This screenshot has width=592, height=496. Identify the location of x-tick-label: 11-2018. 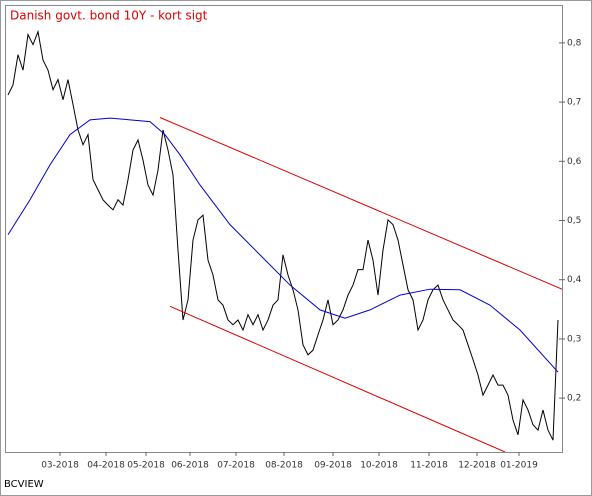
(429, 466).